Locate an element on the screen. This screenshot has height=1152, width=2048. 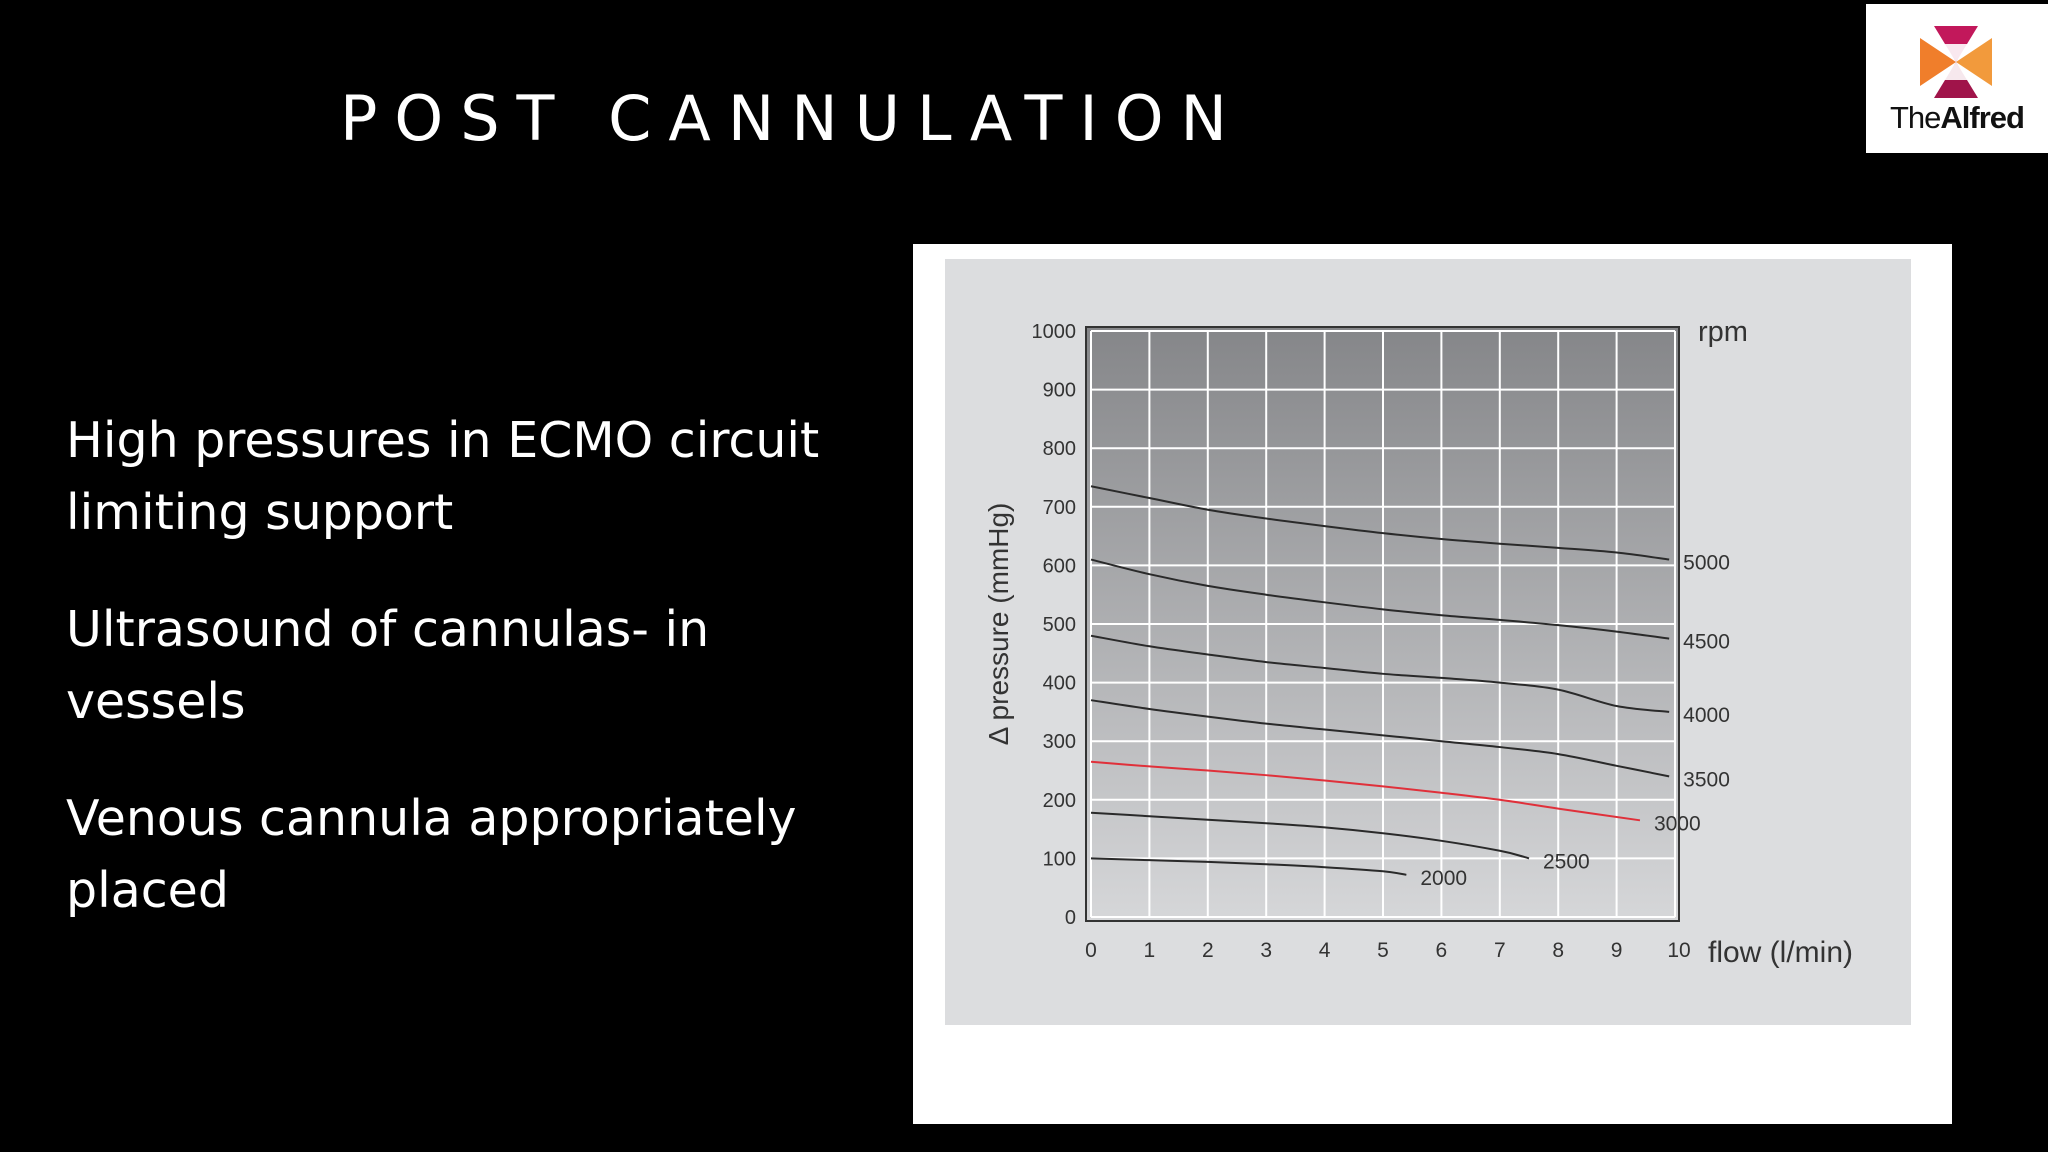
curve-label-2500: 2500 is located at coordinates (1566, 861).